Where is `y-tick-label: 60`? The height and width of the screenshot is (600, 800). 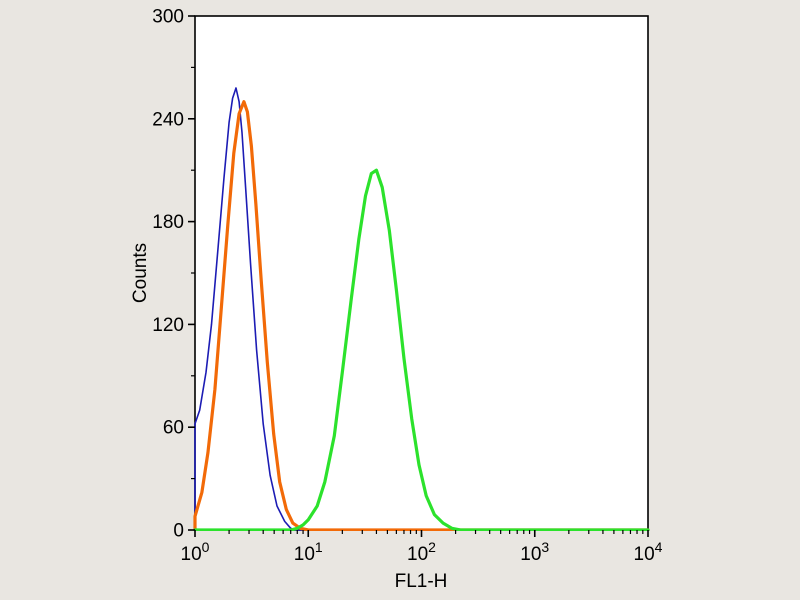
y-tick-label: 60 is located at coordinates (173, 428).